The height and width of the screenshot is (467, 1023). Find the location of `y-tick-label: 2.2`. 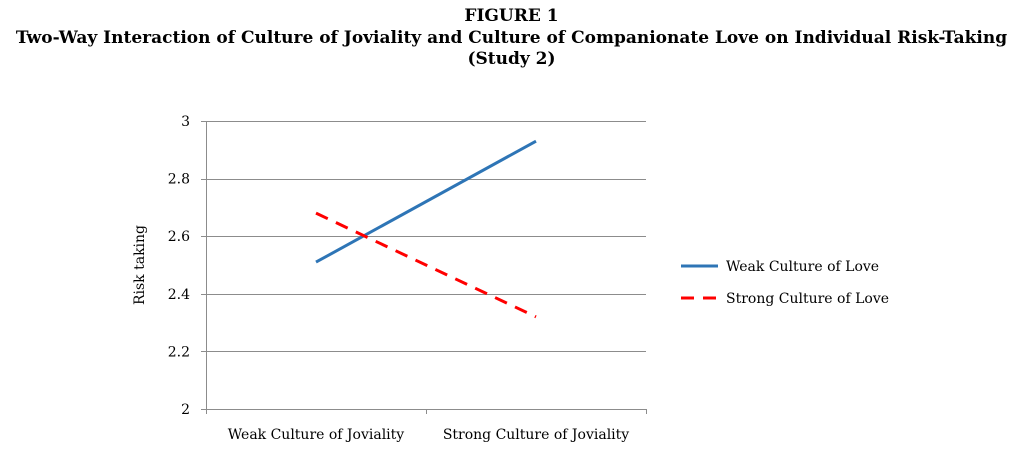

y-tick-label: 2.2 is located at coordinates (179, 352).